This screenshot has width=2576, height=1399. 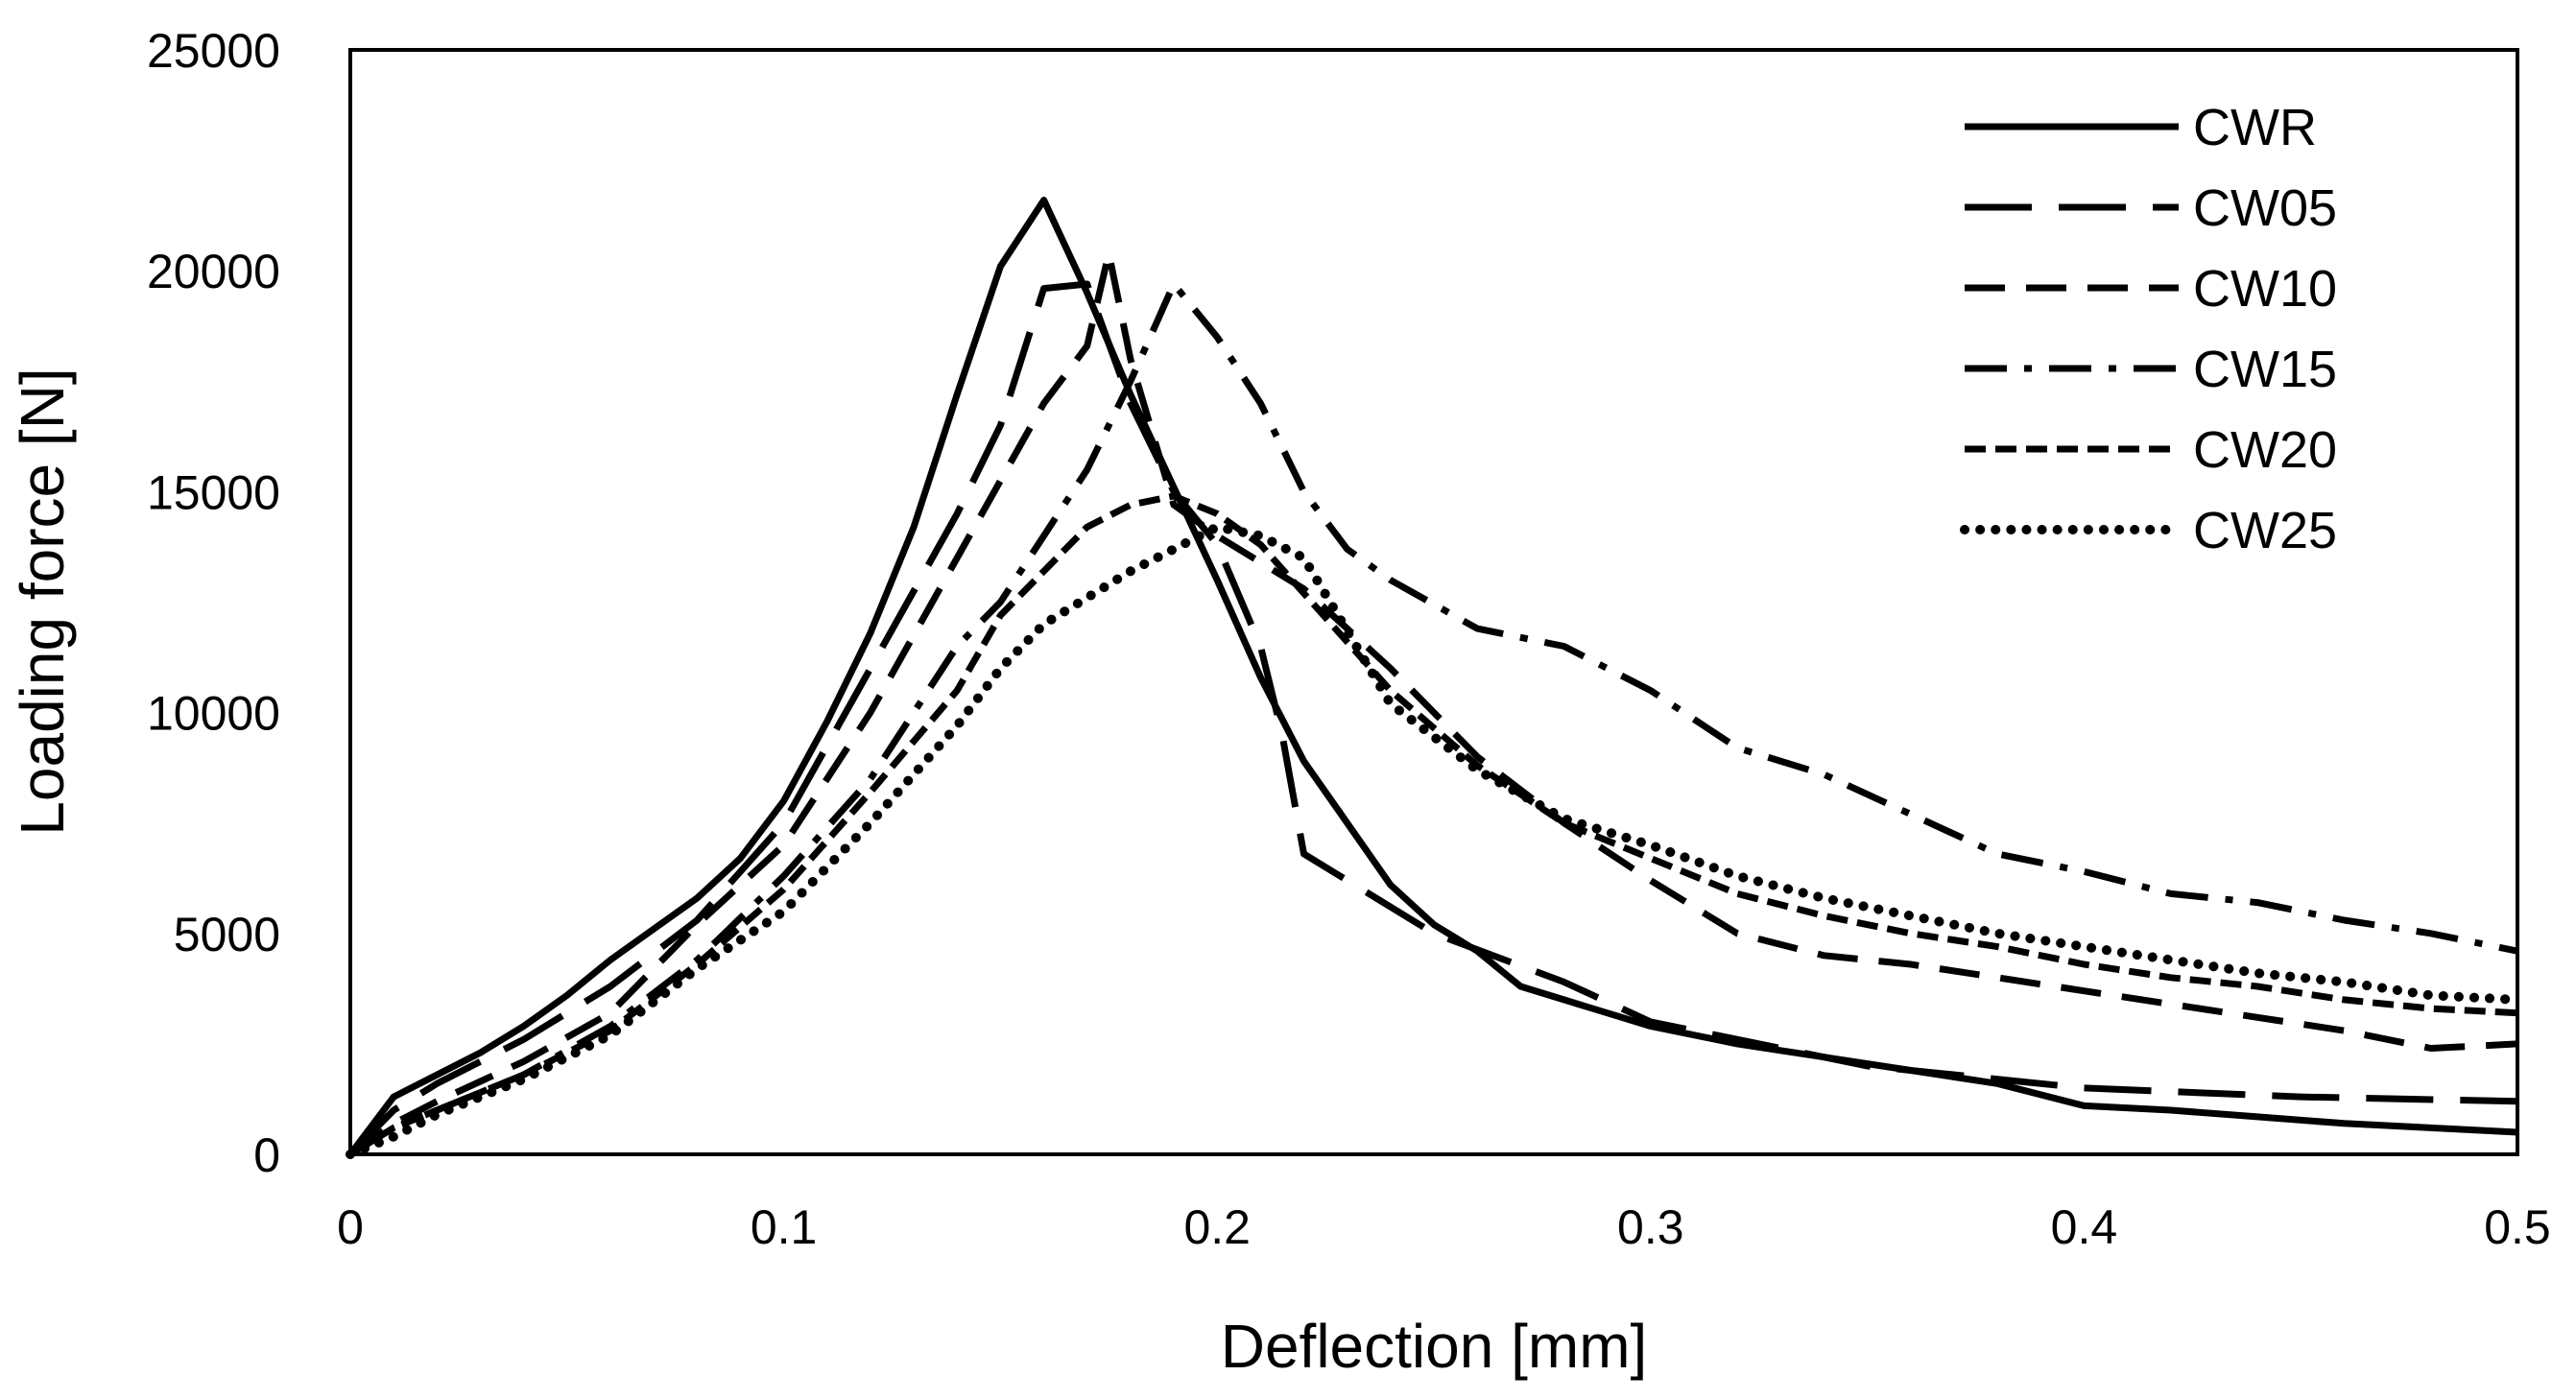 I want to click on legend-label-cw20: CW20, so click(x=2265, y=450).